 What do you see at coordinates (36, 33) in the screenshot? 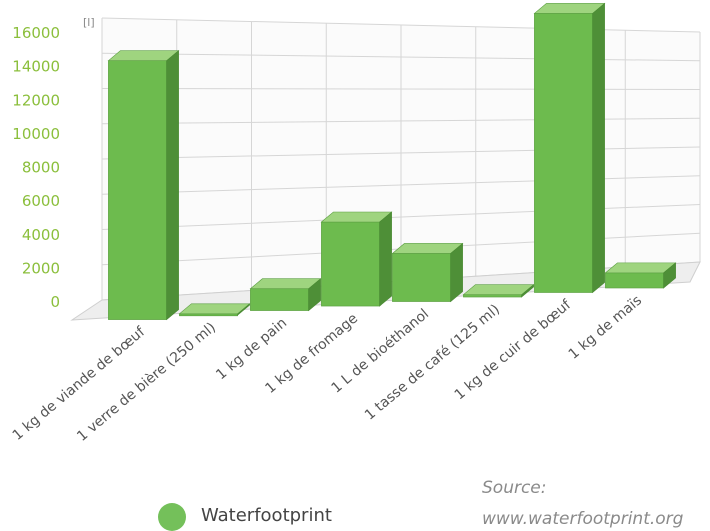
I see `y-tick-label: 16000` at bounding box center [36, 33].